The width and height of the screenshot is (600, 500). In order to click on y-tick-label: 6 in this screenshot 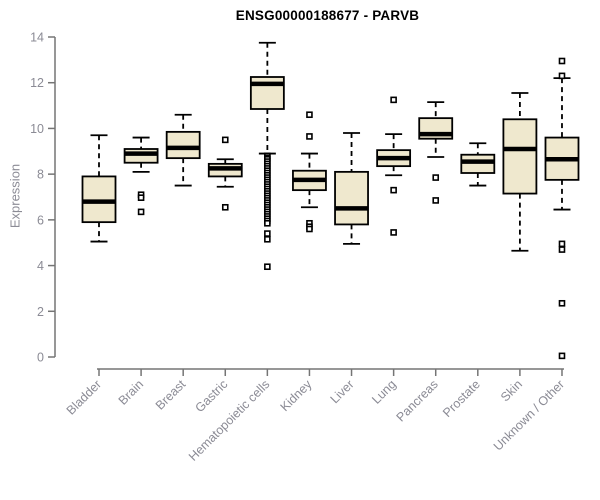, I will do `click(40, 220)`.